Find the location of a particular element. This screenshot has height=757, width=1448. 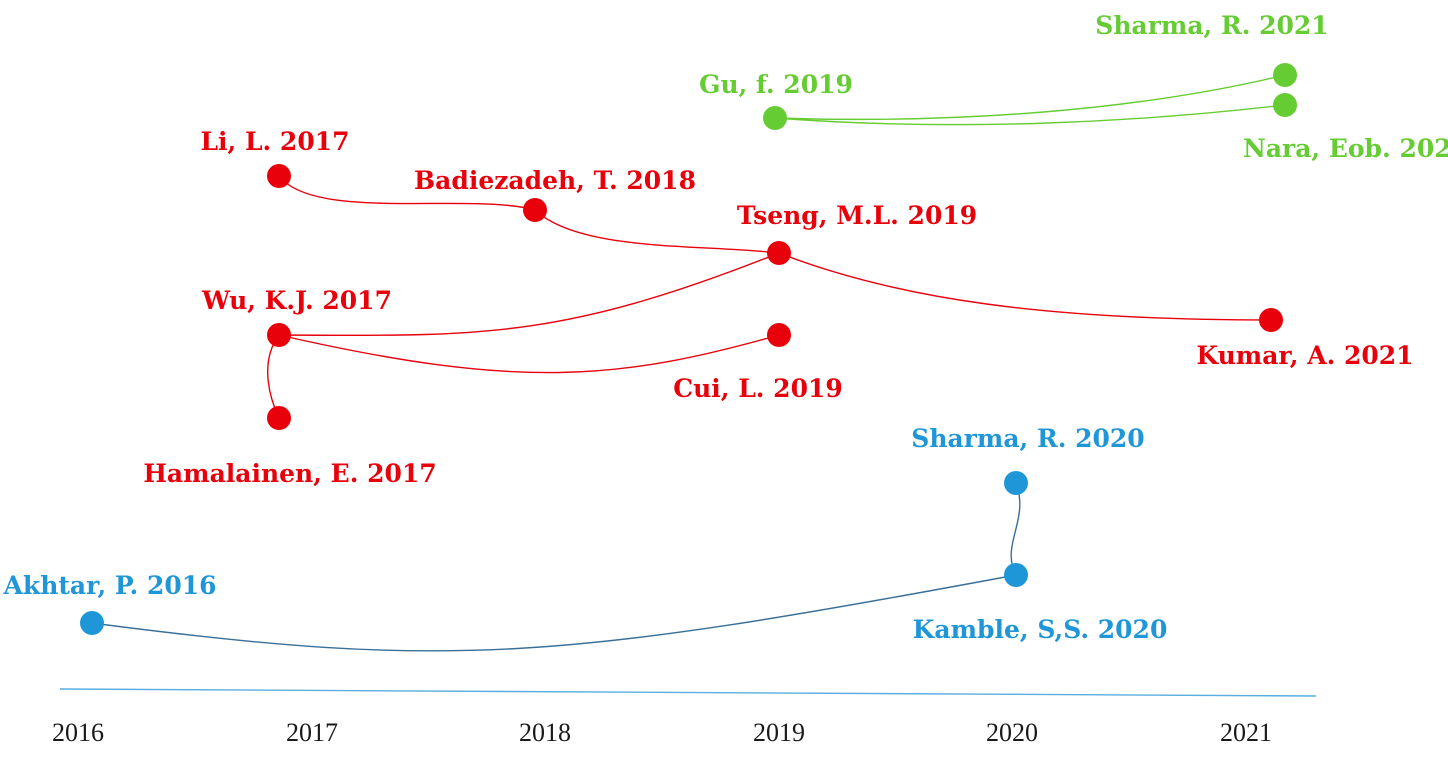

year-label-2017: 2017 is located at coordinates (312, 732).